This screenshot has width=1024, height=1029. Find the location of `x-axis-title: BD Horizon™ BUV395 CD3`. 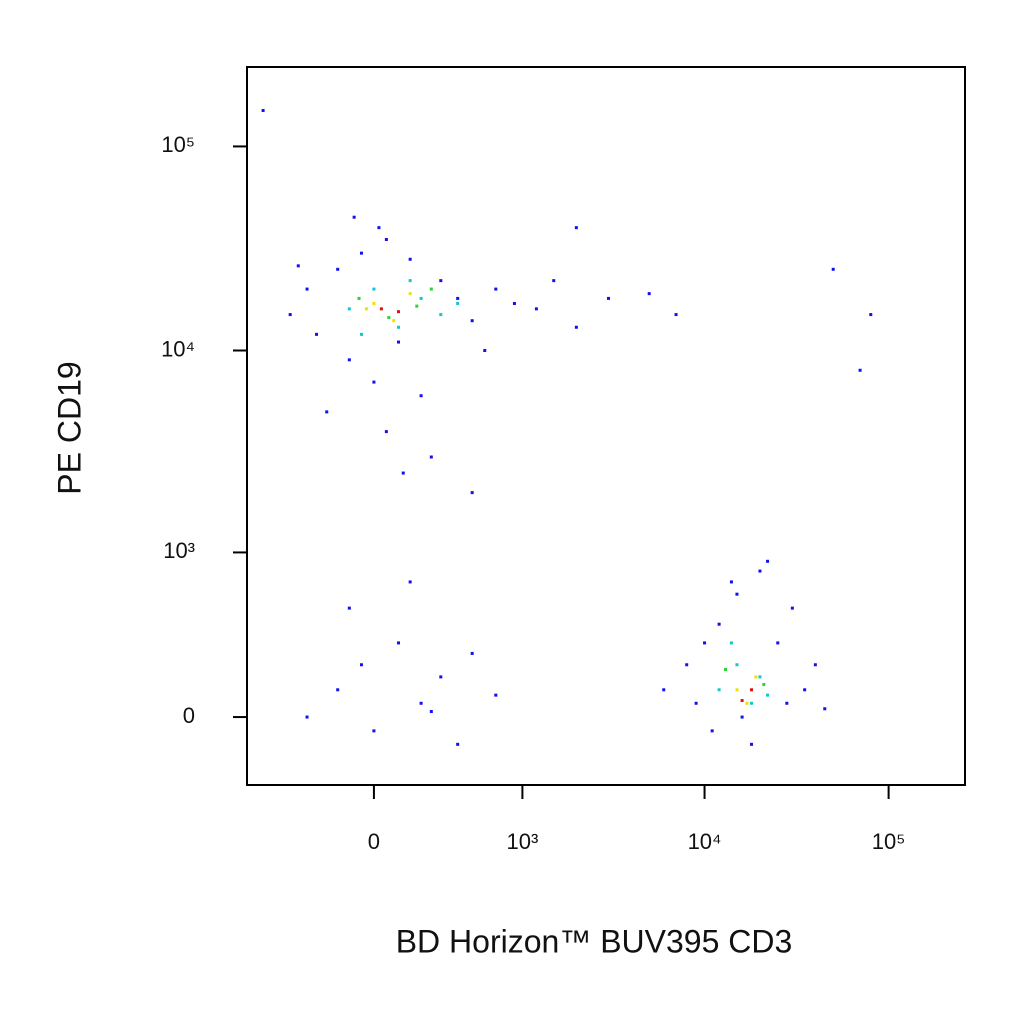

x-axis-title: BD Horizon™ BUV395 CD3 is located at coordinates (594, 941).